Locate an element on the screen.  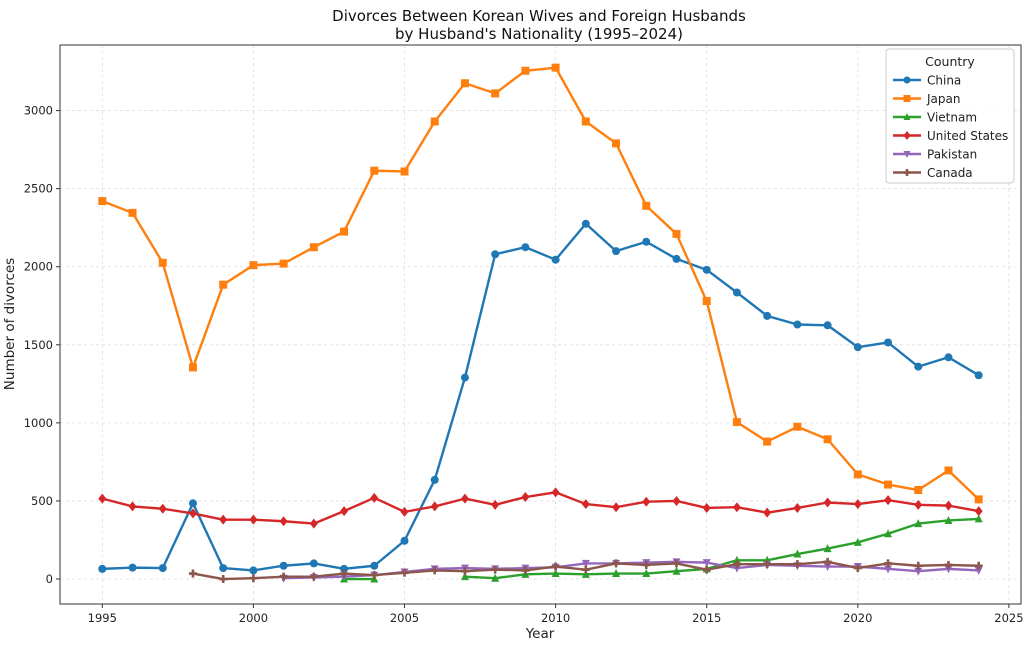
y-axis-ticks: 0 500 1000 1500 2000 2500 3000 is located at coordinates (42, 345).